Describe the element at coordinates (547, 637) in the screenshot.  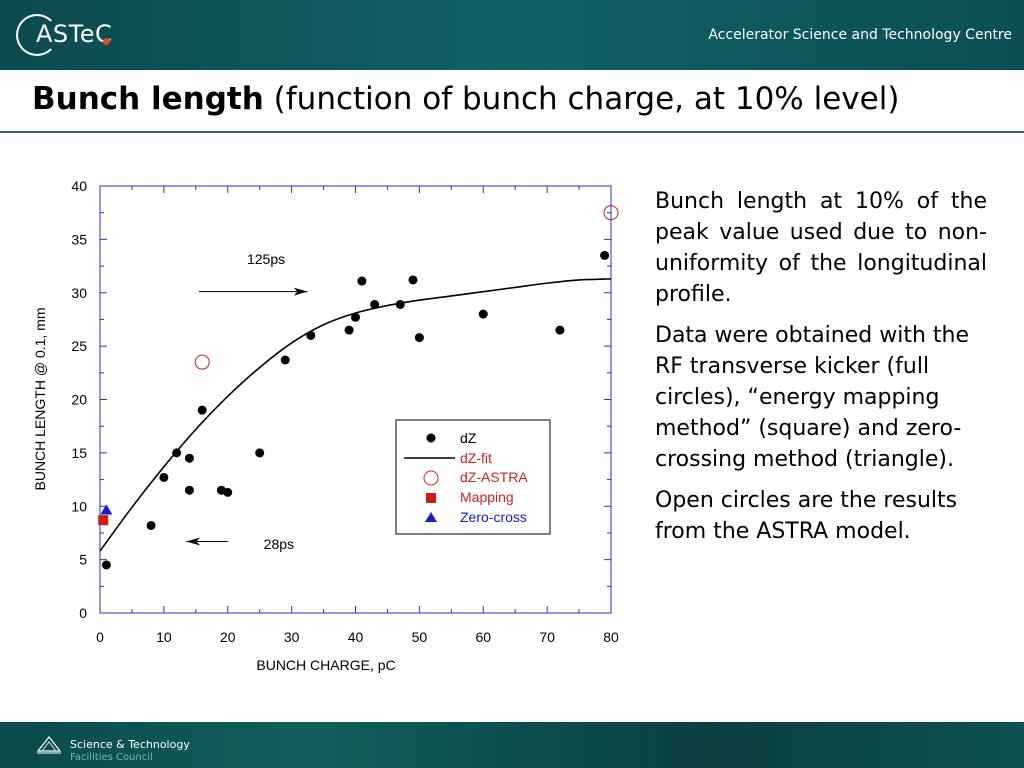
I see `x-tick-label: 70` at that location.